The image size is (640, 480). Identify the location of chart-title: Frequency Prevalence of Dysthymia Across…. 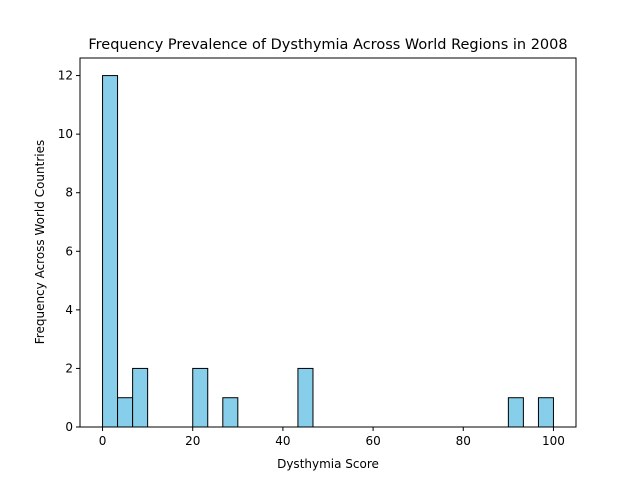
(327, 45).